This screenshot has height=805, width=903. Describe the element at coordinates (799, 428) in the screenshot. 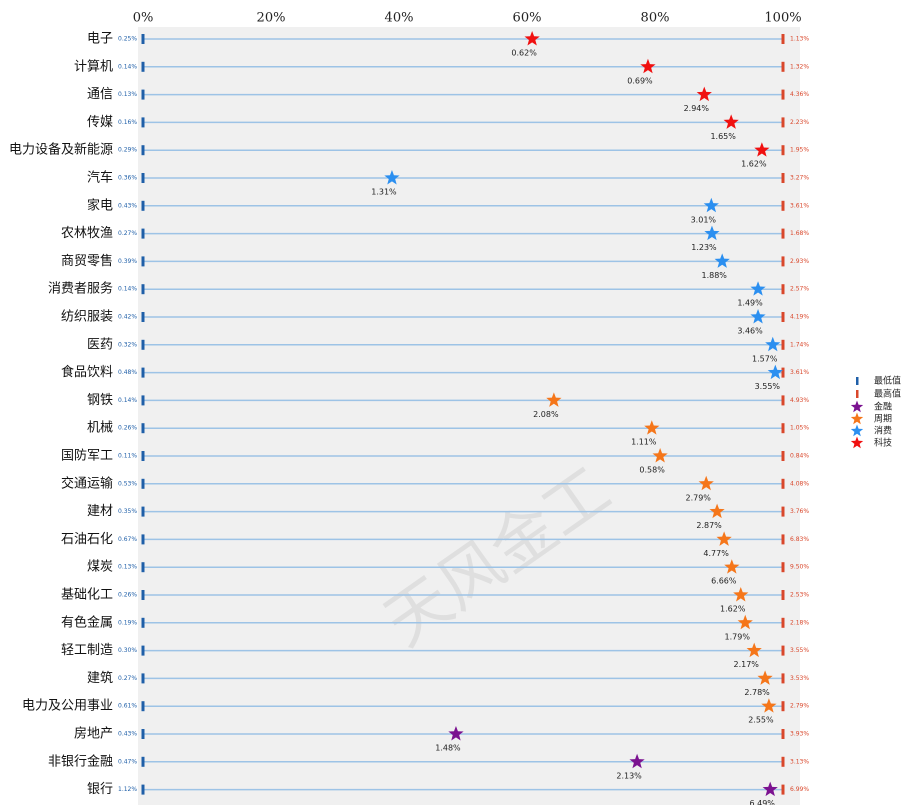

I see `max-label: 1.05%` at that location.